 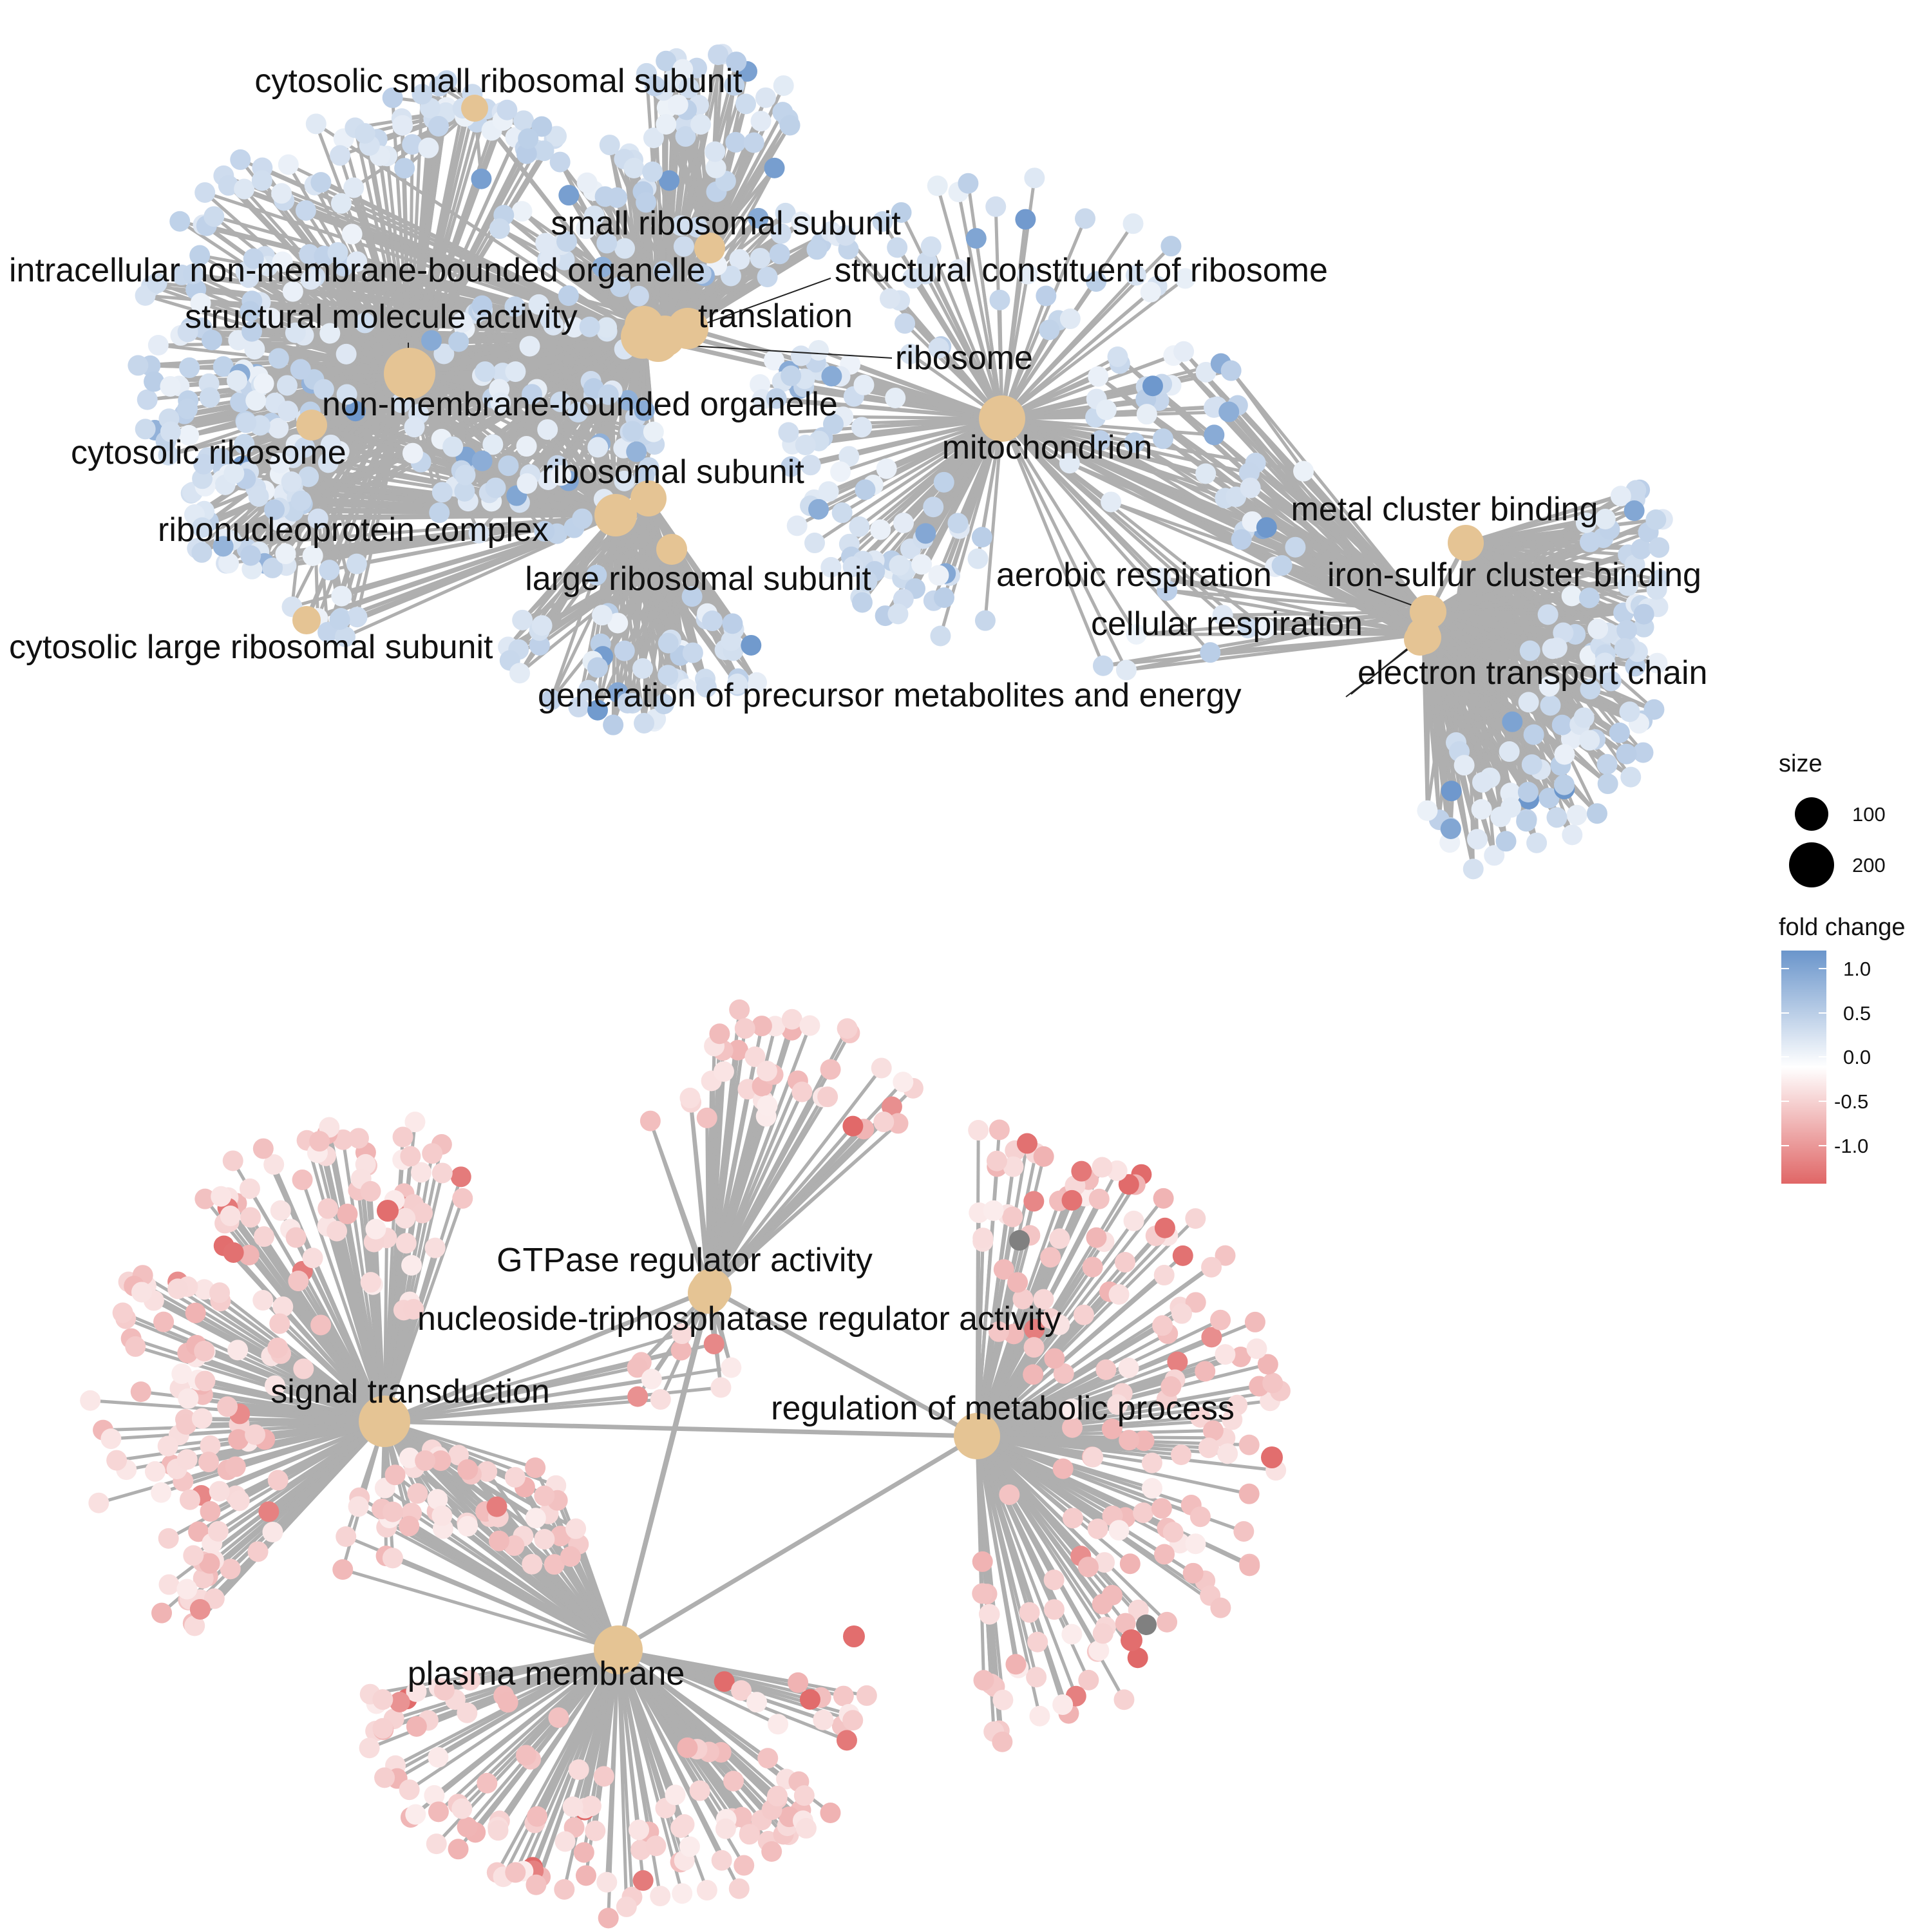 I want to click on gene-node-na, so click(x=1019, y=1240).